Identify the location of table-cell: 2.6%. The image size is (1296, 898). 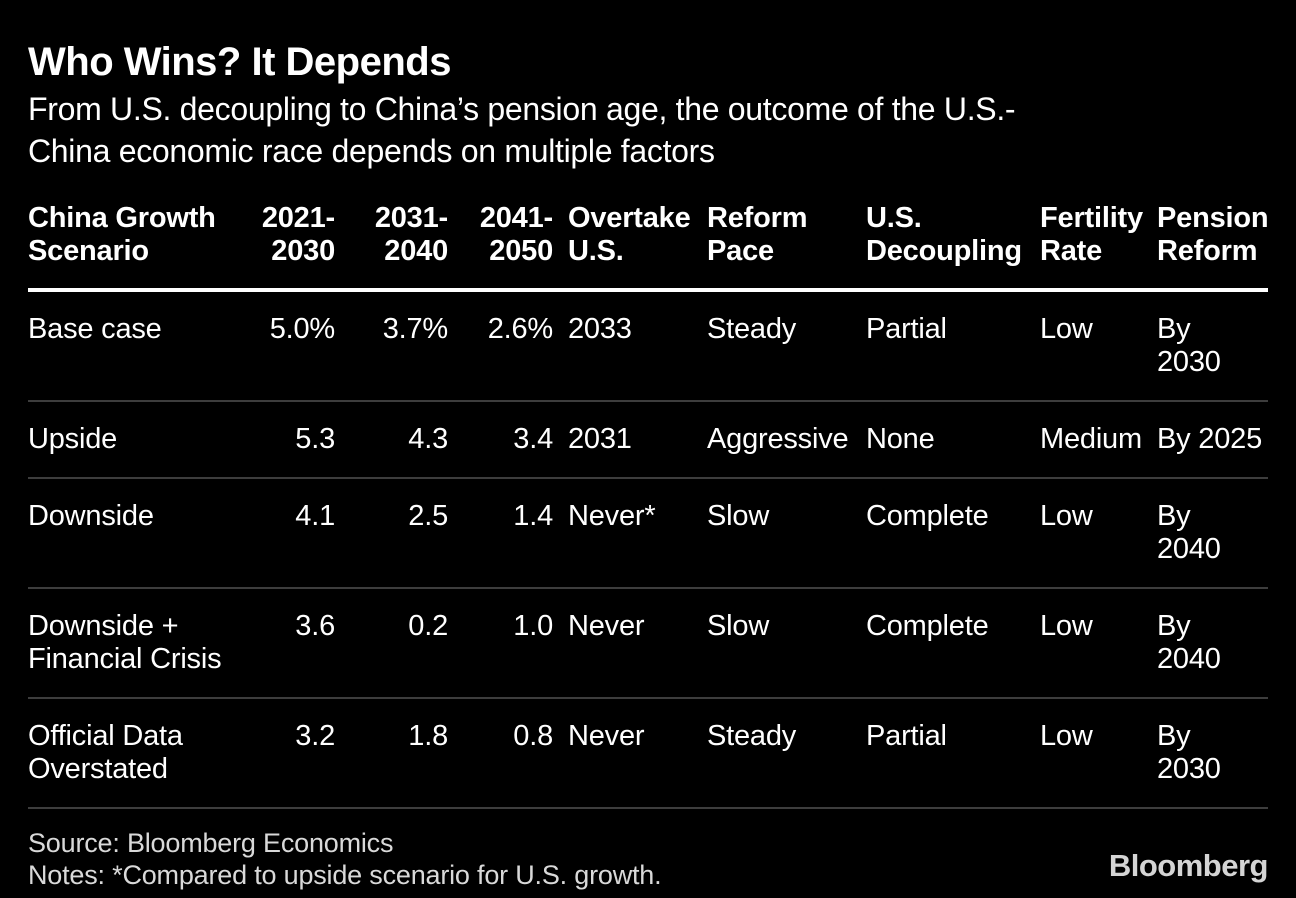
(500, 346).